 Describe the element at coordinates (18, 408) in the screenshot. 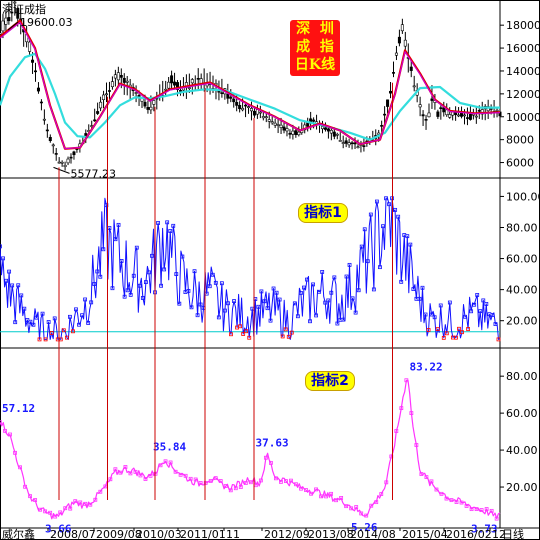

I see `indicator2-value-label: 57.12` at that location.